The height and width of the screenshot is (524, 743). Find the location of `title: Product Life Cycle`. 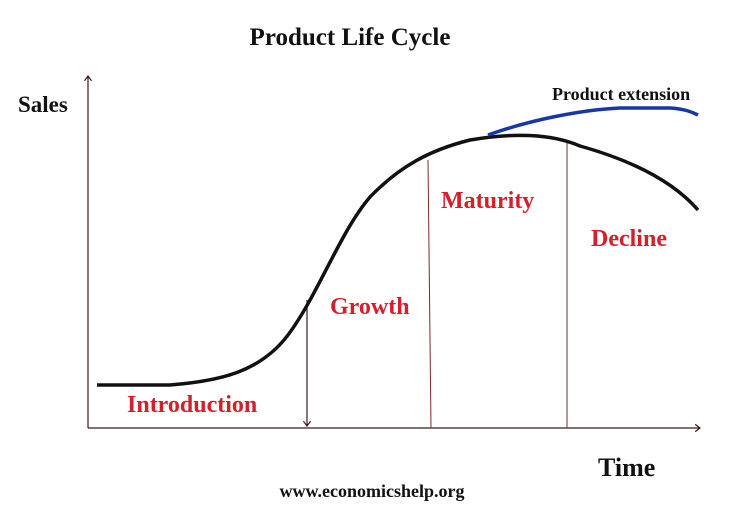

title: Product Life Cycle is located at coordinates (350, 37).